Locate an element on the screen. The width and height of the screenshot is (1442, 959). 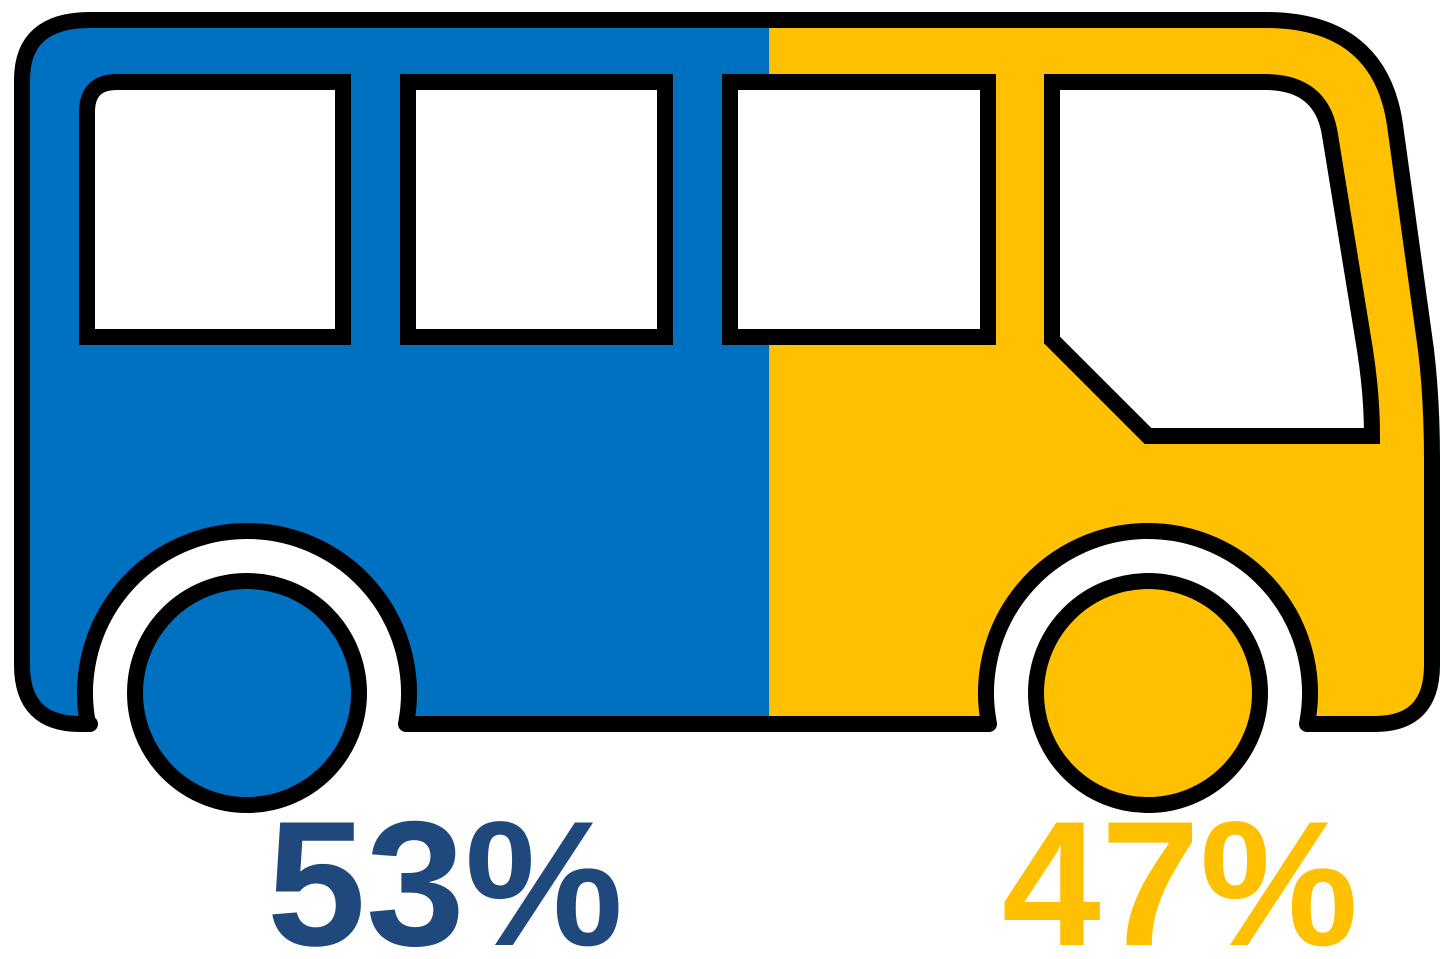
value-label: 53% is located at coordinates (445, 871).